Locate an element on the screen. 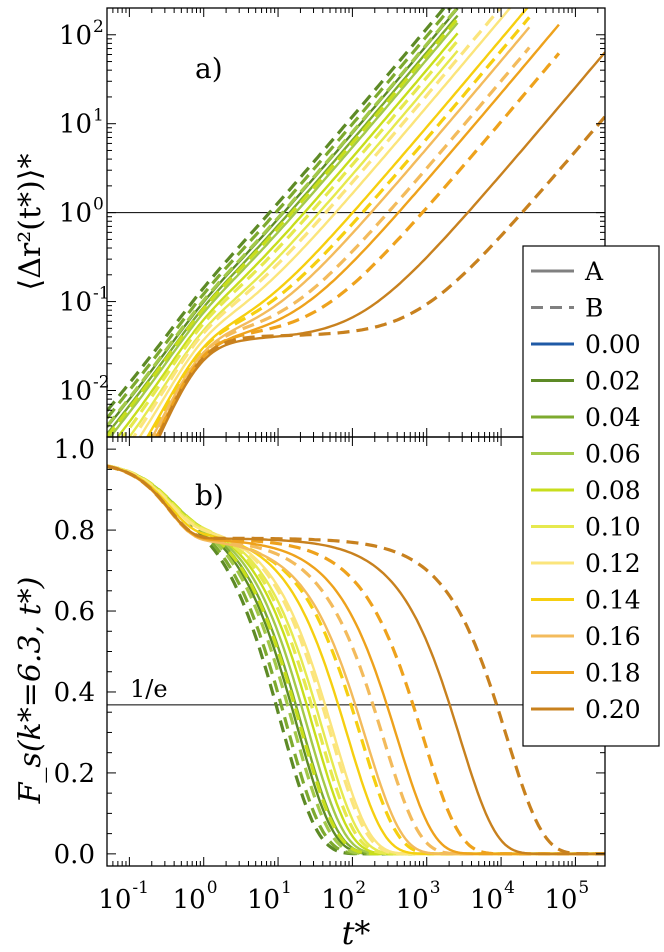  legend-label: 0.20 is located at coordinates (613, 709).